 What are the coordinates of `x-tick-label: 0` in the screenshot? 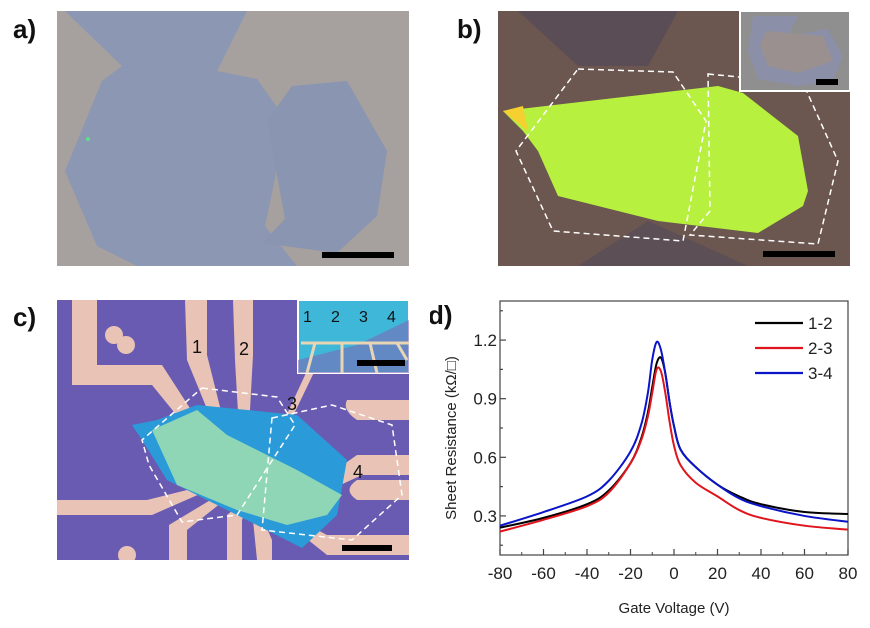 It's located at (673, 573).